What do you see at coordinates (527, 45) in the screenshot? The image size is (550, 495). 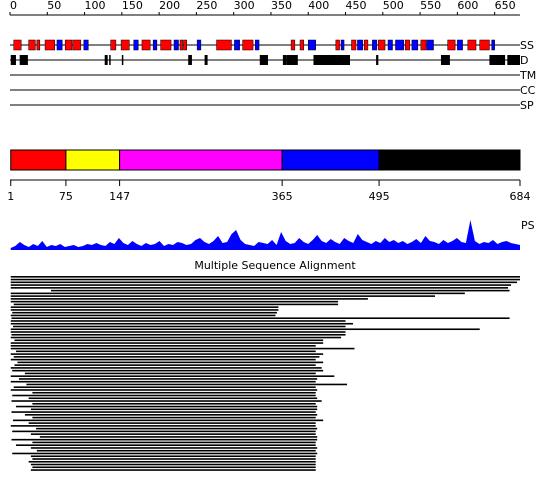 I see `track-label: SS` at bounding box center [527, 45].